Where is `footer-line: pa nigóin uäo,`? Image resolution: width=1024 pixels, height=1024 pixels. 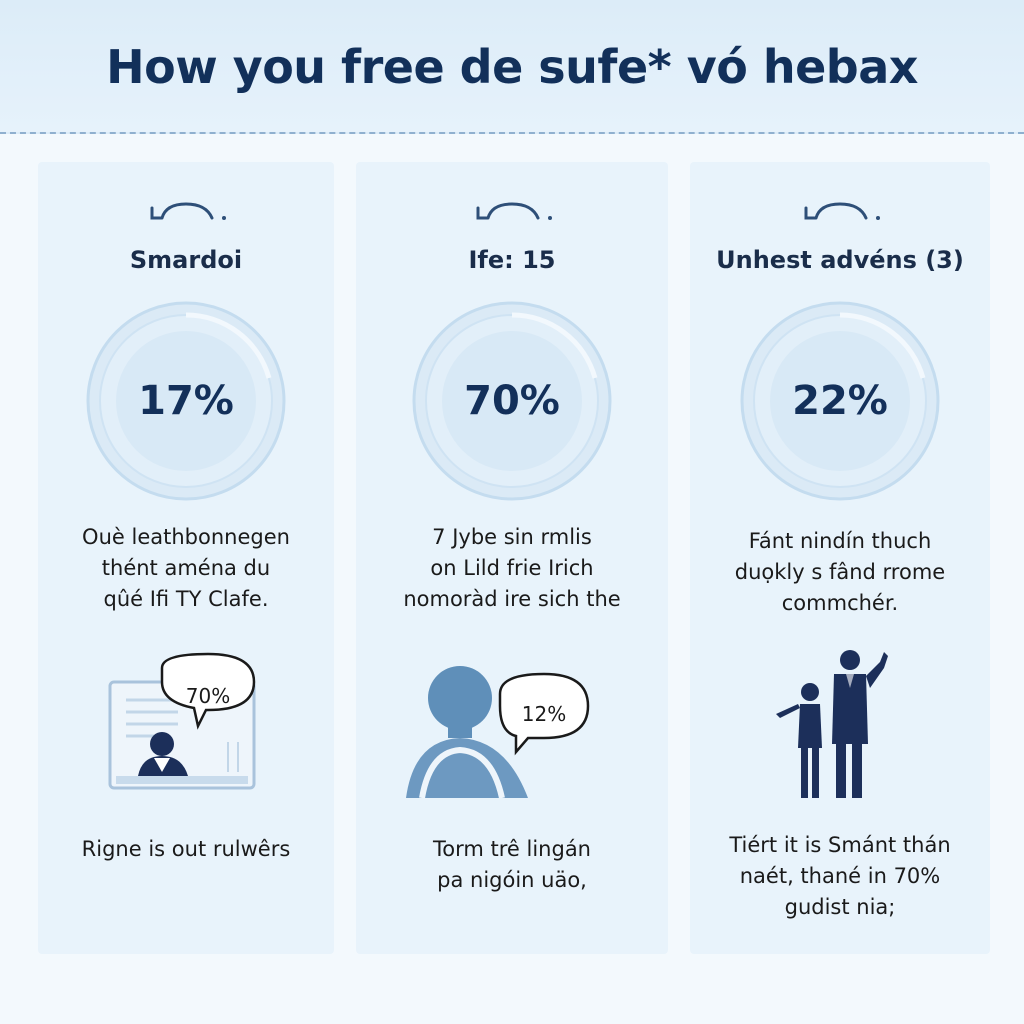
footer-line: pa nigóin uäo, is located at coordinates (512, 880).